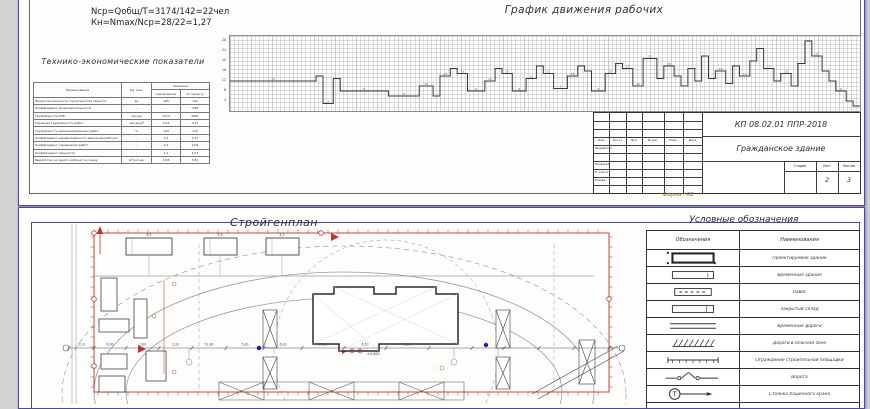 The image size is (870, 409). What do you see at coordinates (753, 405) in the screenshot?
I see `legend-row: ОЗОпасная зона` at bounding box center [753, 405].